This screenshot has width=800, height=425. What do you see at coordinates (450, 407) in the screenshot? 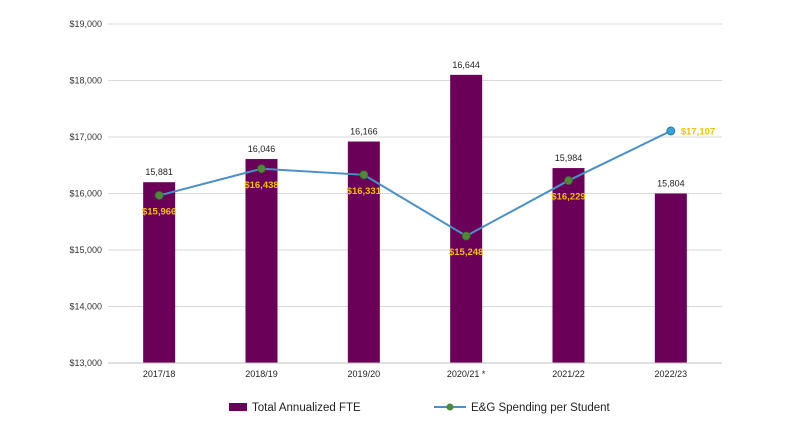
I see `legend-line-marker` at bounding box center [450, 407].